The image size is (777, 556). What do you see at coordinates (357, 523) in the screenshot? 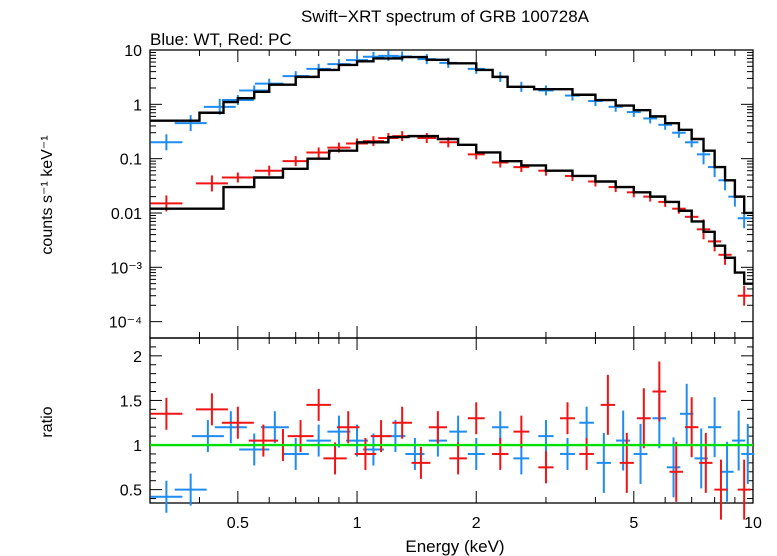
I see `x-tick-label: 1` at bounding box center [357, 523].